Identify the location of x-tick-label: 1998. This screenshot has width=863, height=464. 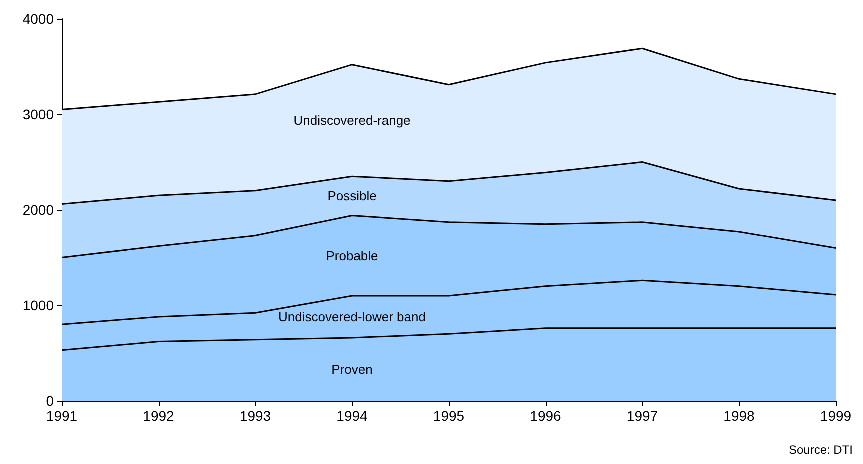
(740, 416).